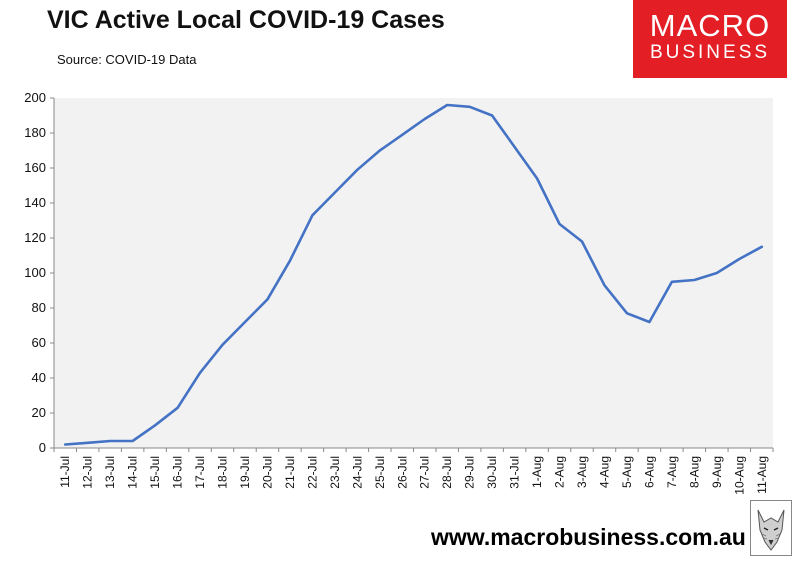 Image resolution: width=796 pixels, height=562 pixels. I want to click on y-tick-label: 100, so click(35, 272).